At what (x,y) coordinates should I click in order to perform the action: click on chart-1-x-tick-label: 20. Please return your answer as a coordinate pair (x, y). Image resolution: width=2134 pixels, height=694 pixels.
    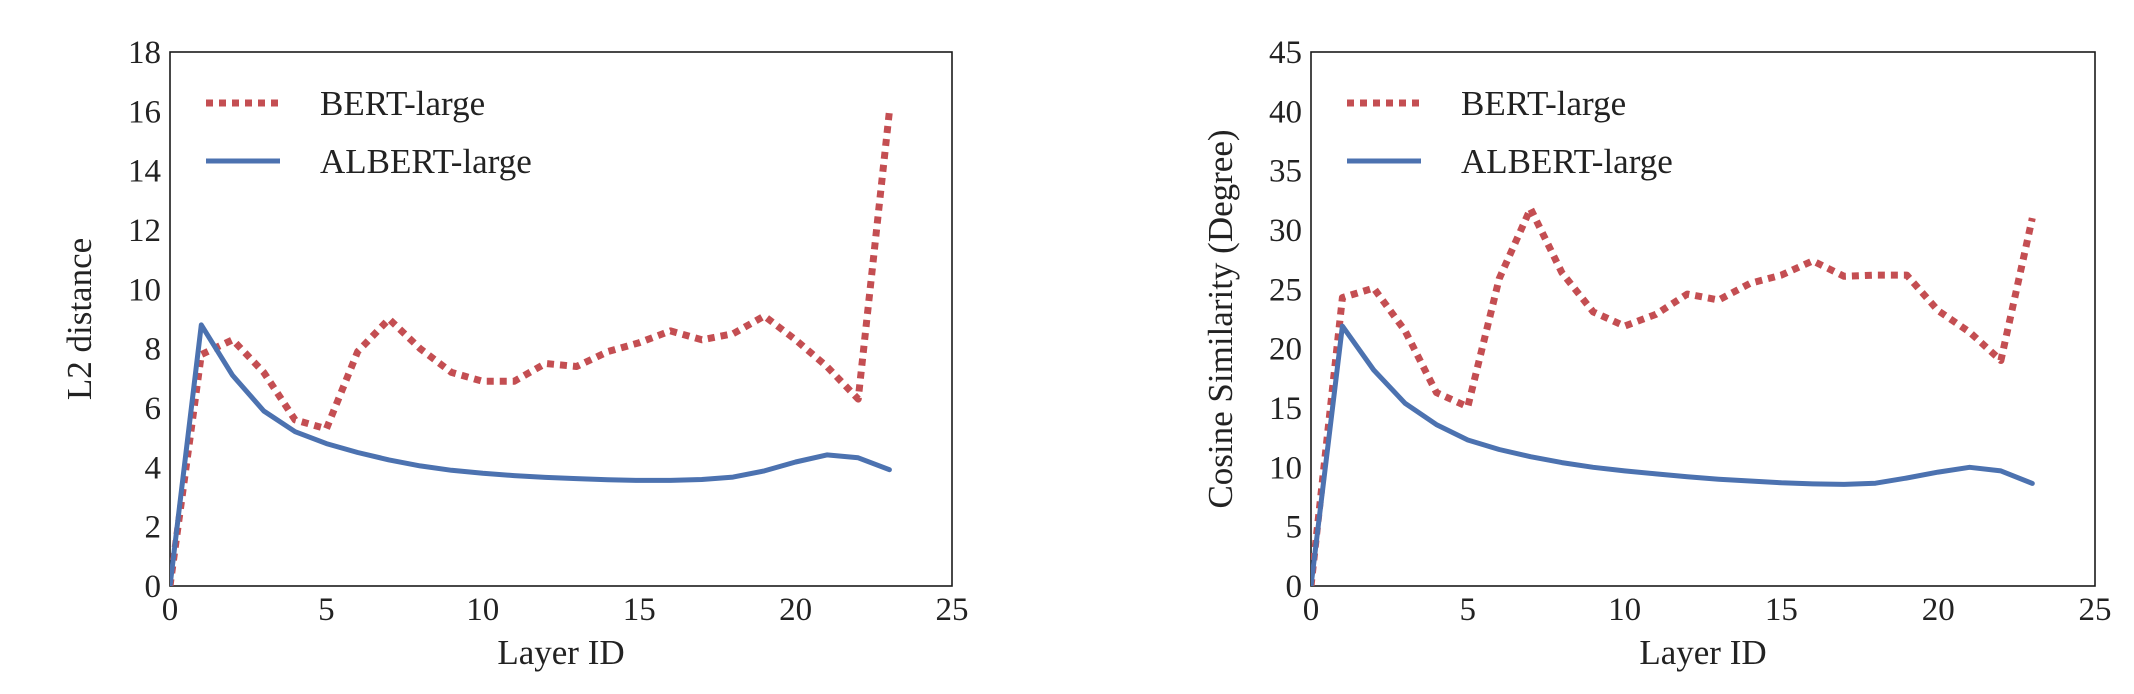
    Looking at the image, I should click on (795, 610).